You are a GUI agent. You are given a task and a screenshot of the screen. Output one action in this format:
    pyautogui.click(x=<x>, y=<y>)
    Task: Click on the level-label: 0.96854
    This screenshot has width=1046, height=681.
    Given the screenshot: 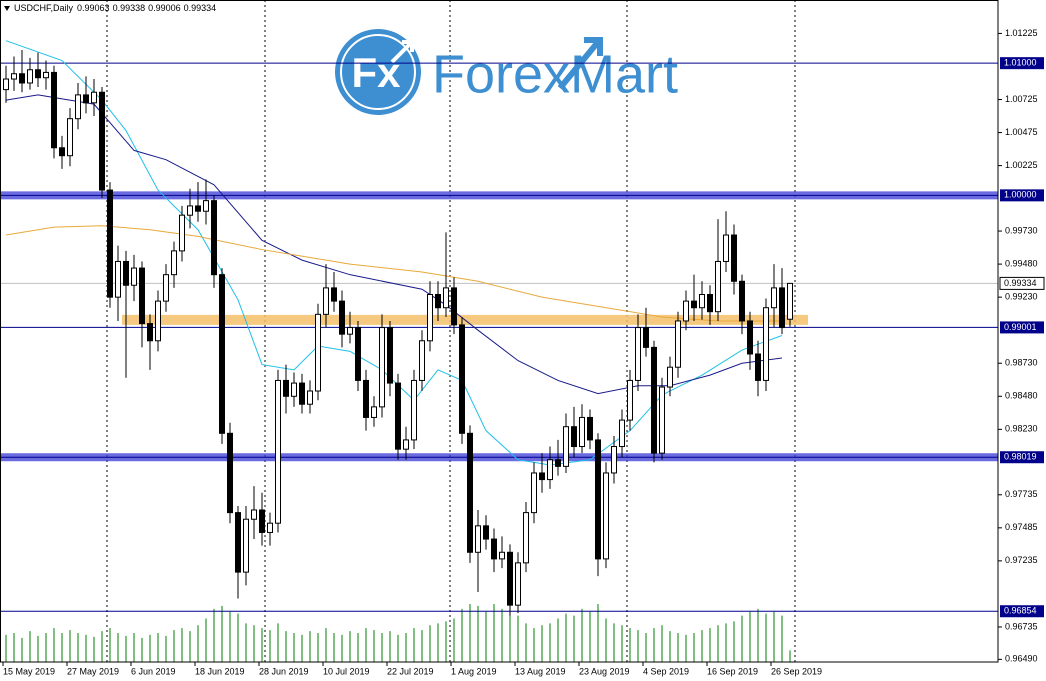 What is the action you would take?
    pyautogui.click(x=1020, y=611)
    